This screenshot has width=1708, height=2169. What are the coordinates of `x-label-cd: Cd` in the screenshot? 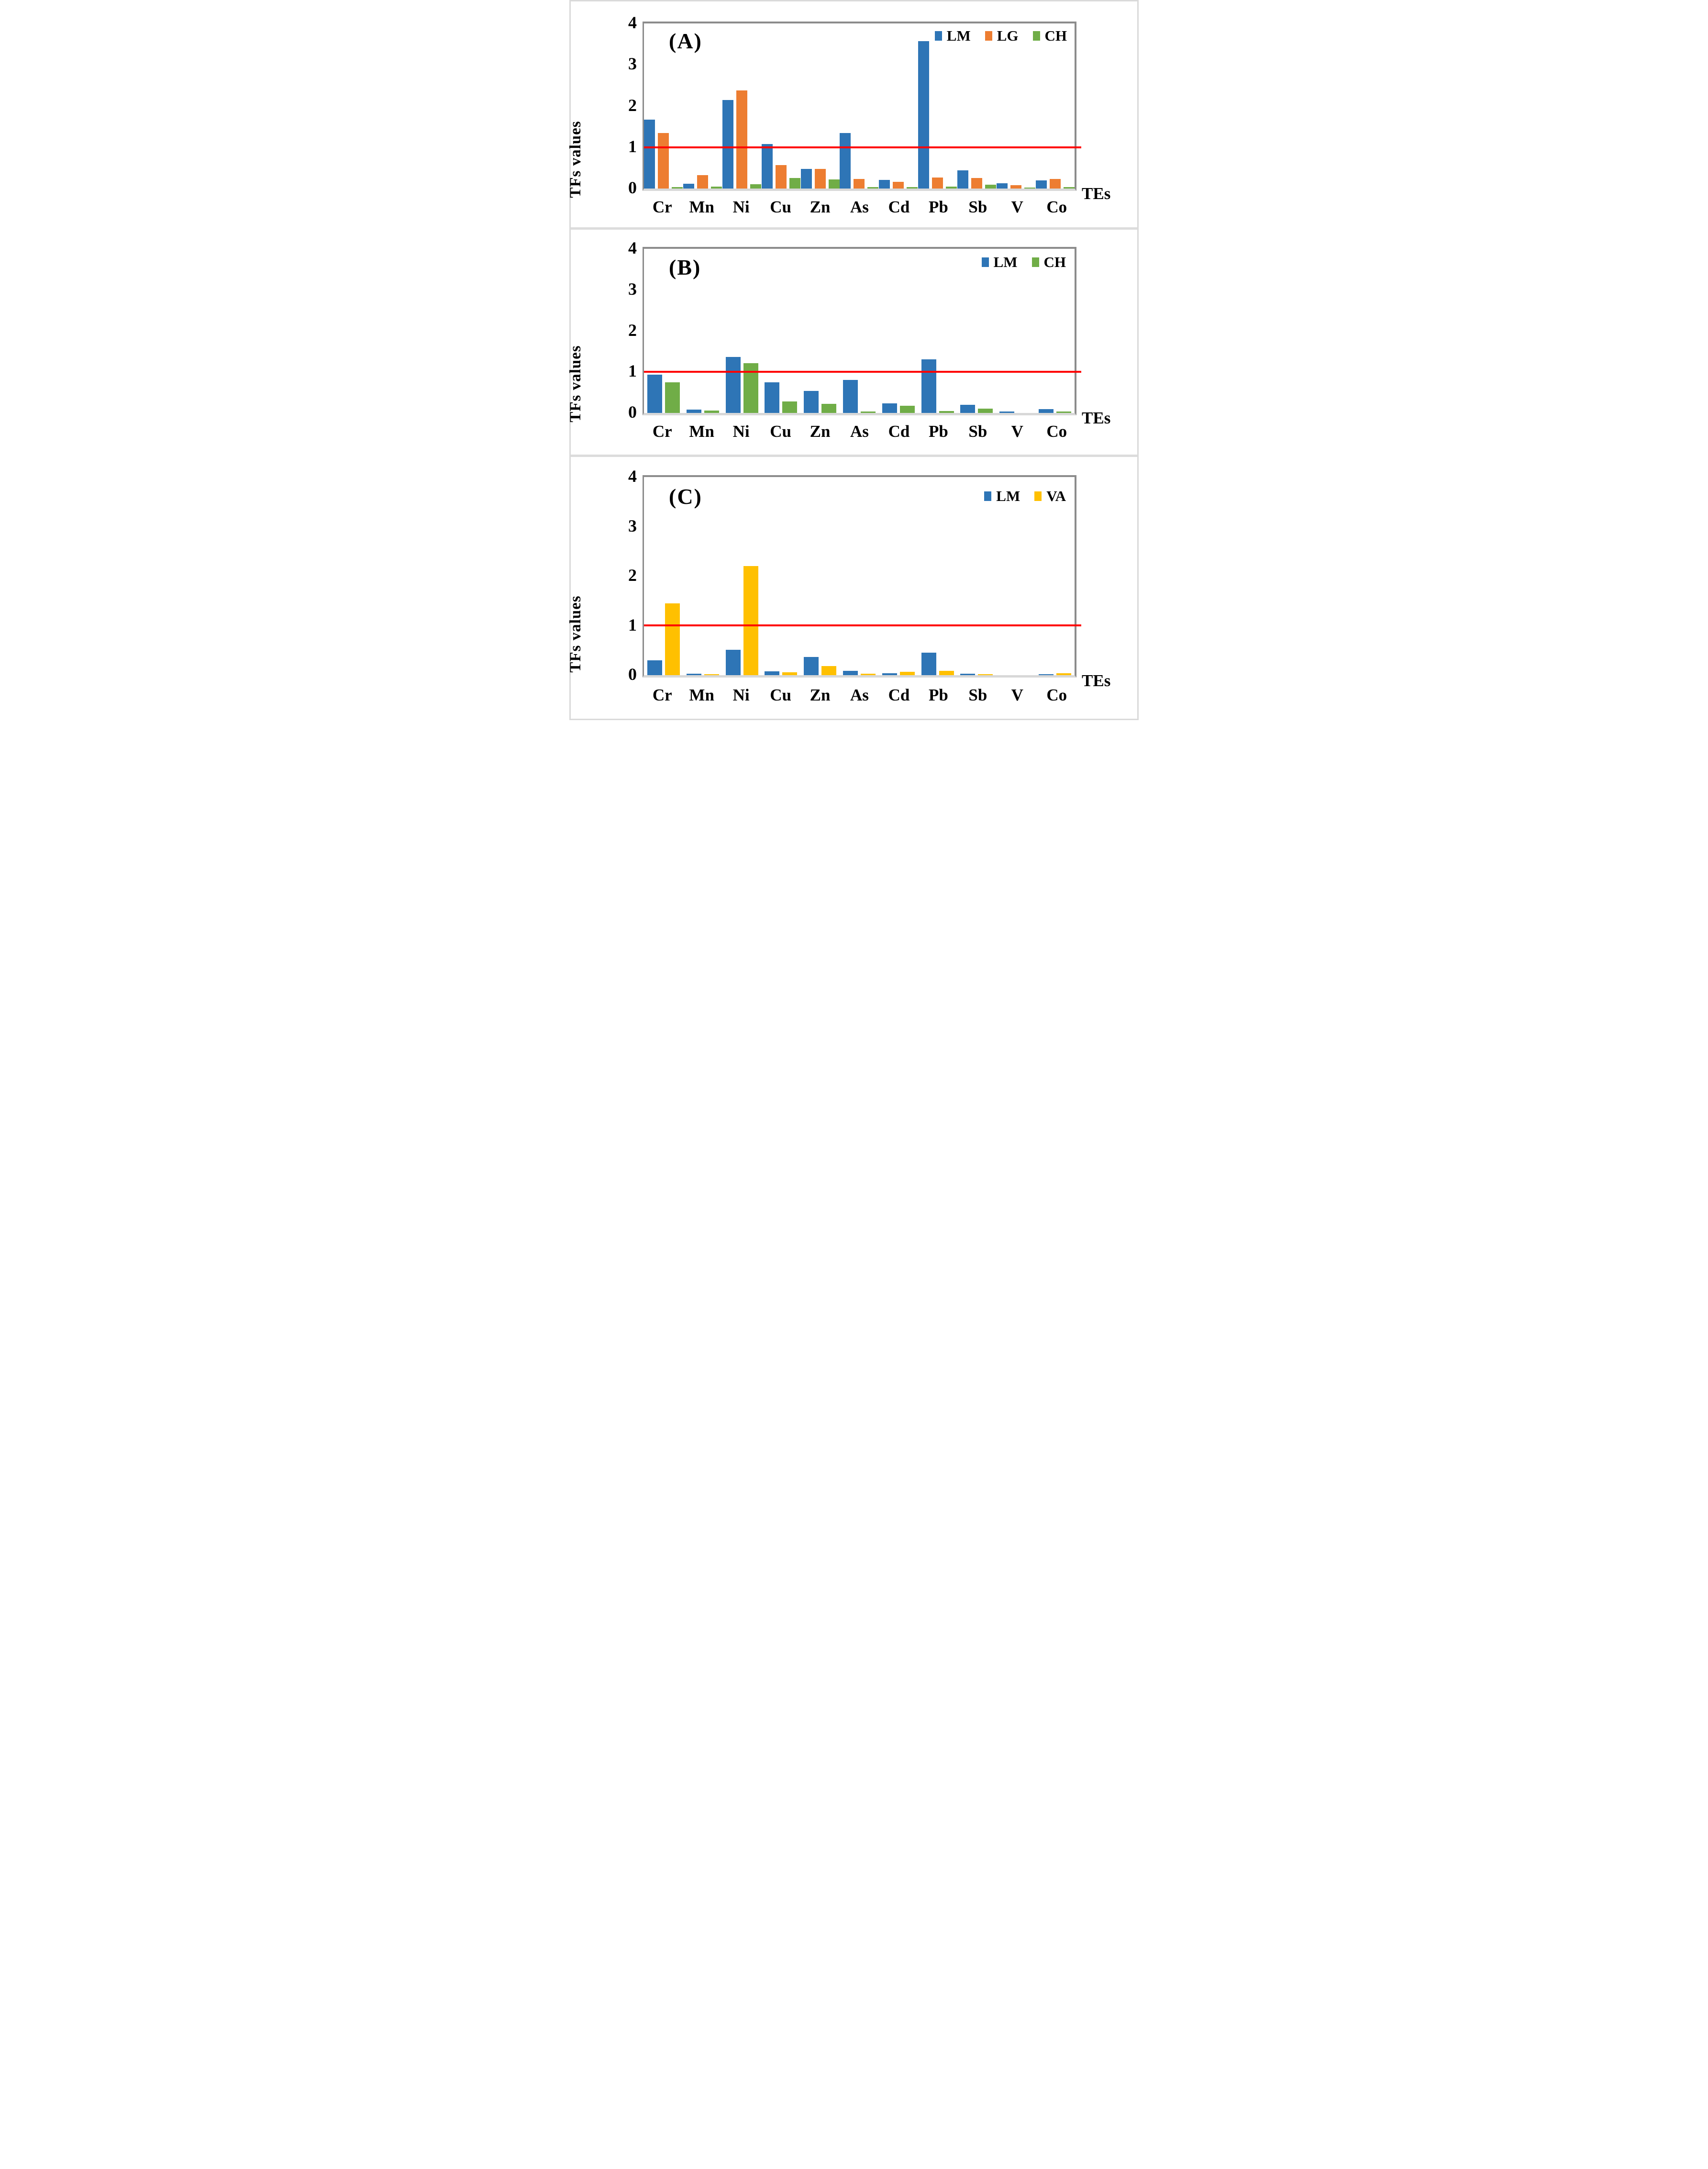 It's located at (899, 207).